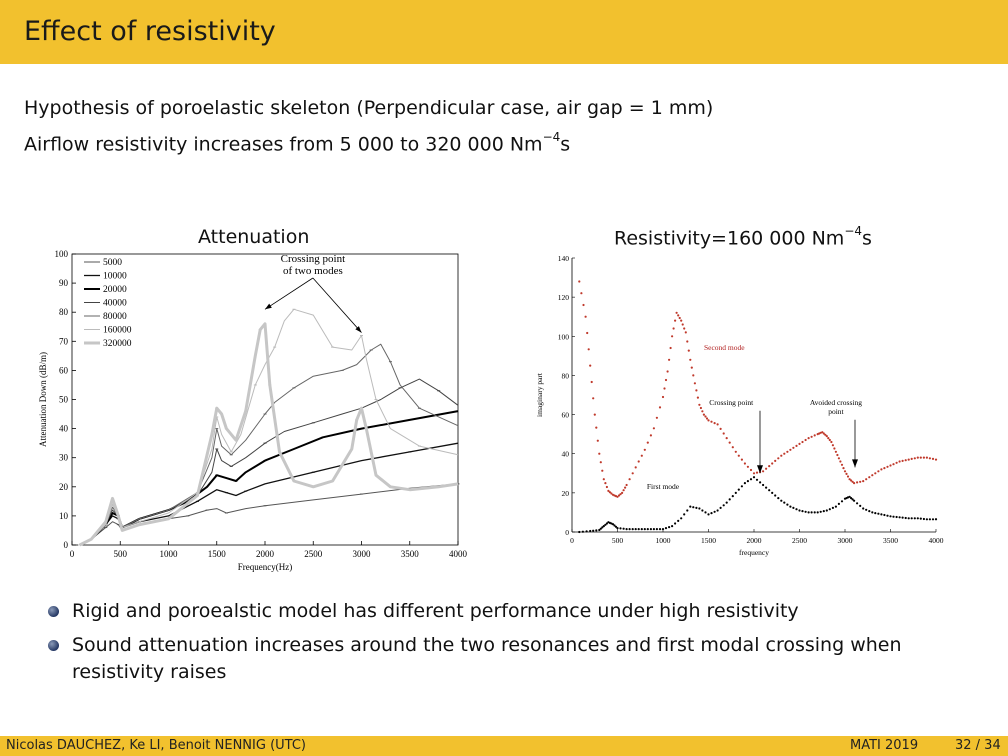 The height and width of the screenshot is (756, 1008). What do you see at coordinates (754, 540) in the screenshot?
I see `x-tick-label: 2000` at bounding box center [754, 540].